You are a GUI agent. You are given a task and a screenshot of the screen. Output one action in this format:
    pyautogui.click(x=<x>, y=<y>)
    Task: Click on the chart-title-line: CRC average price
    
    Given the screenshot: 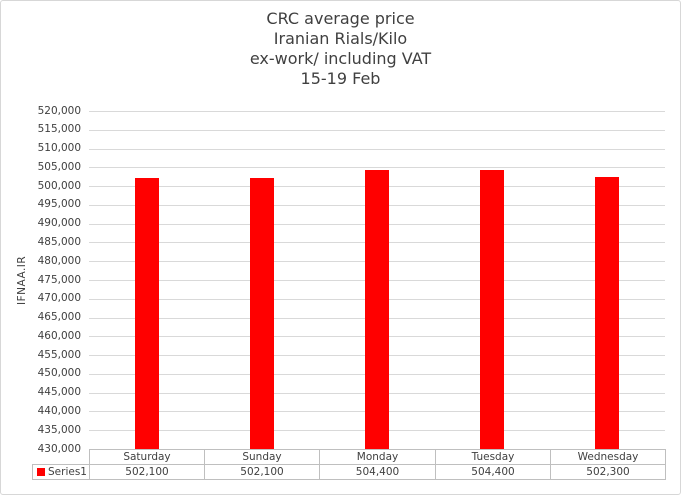 What is the action you would take?
    pyautogui.click(x=340, y=18)
    